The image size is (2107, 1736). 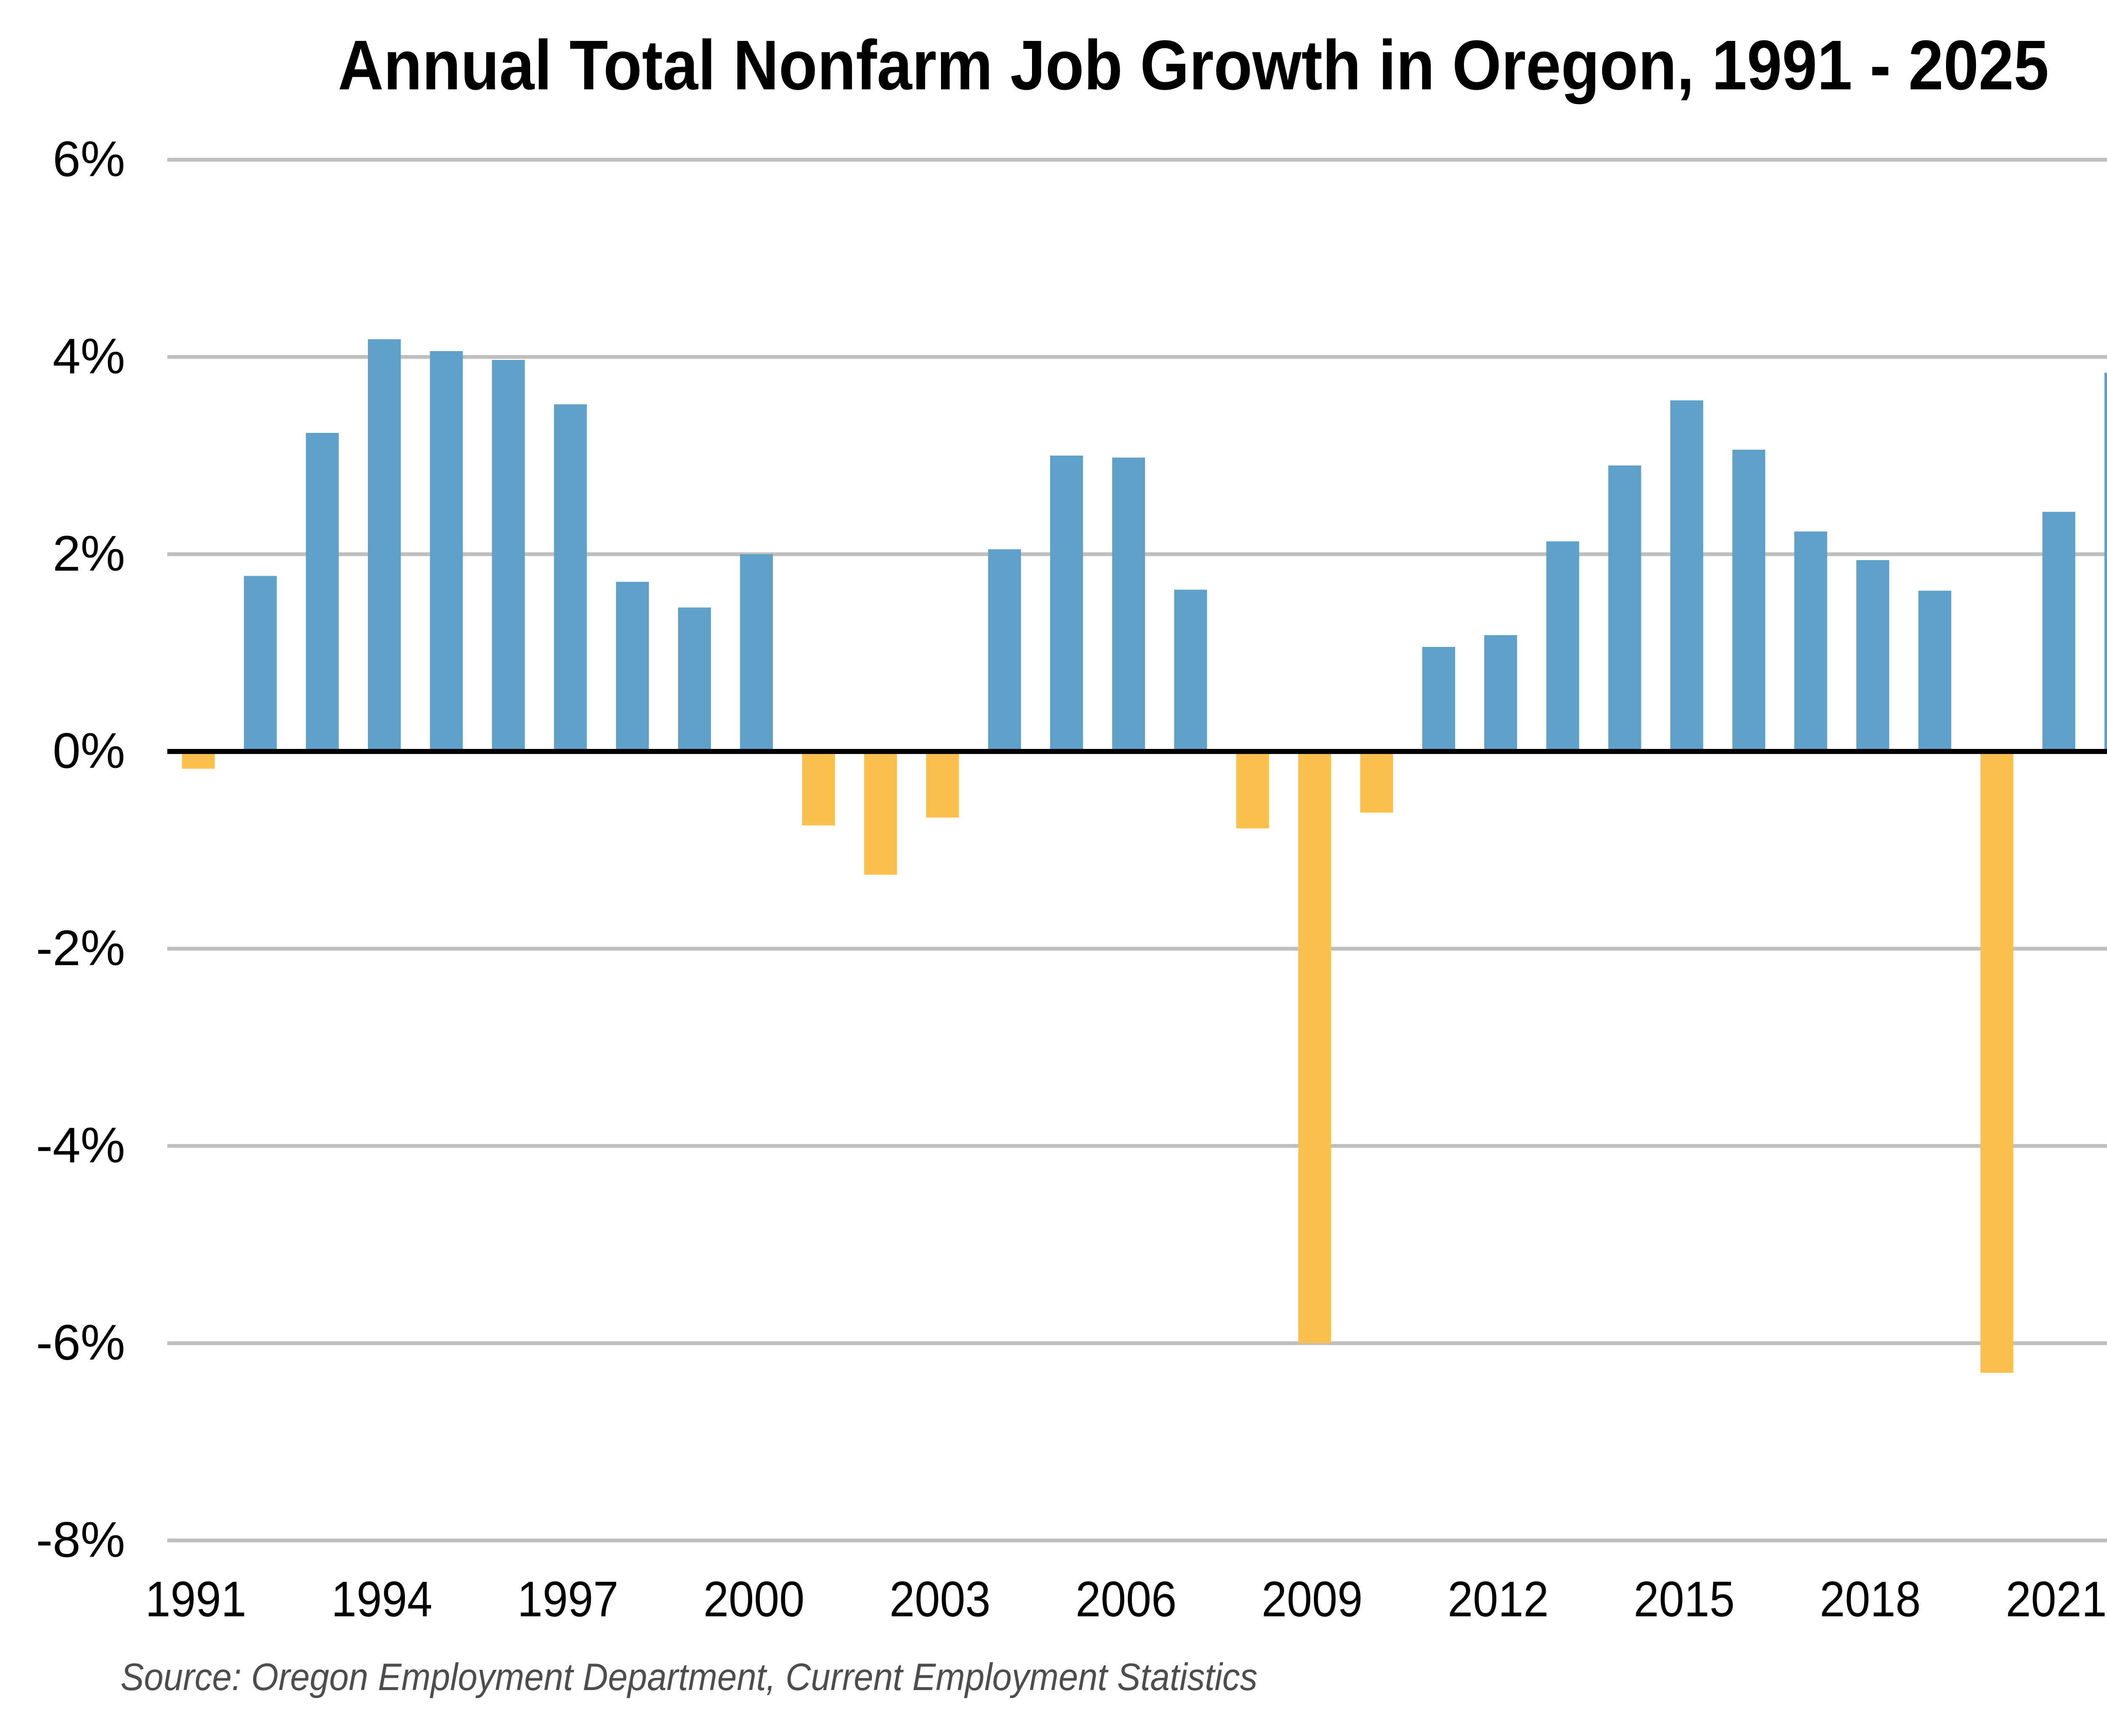 What do you see at coordinates (568, 1599) in the screenshot?
I see `svg-text: 1997` at bounding box center [568, 1599].